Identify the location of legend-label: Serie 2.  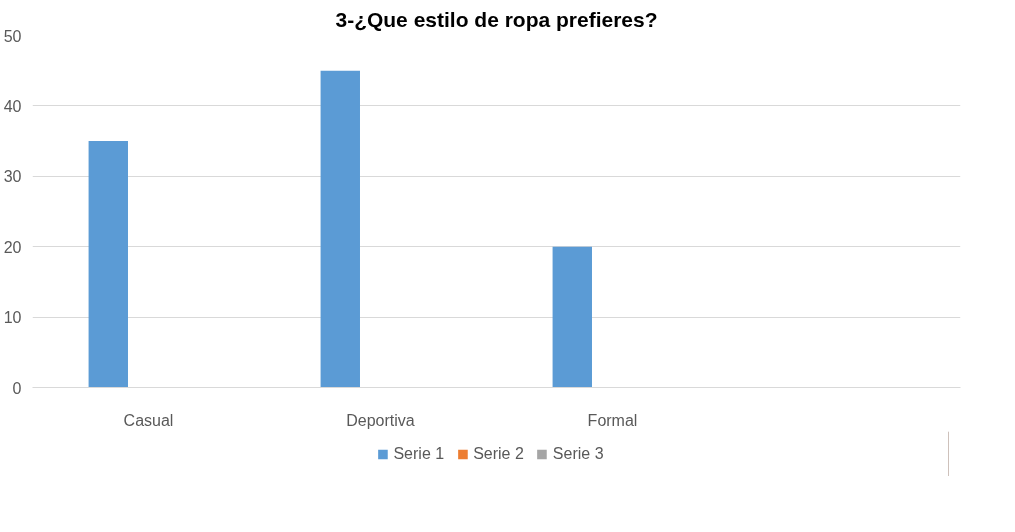
(498, 453).